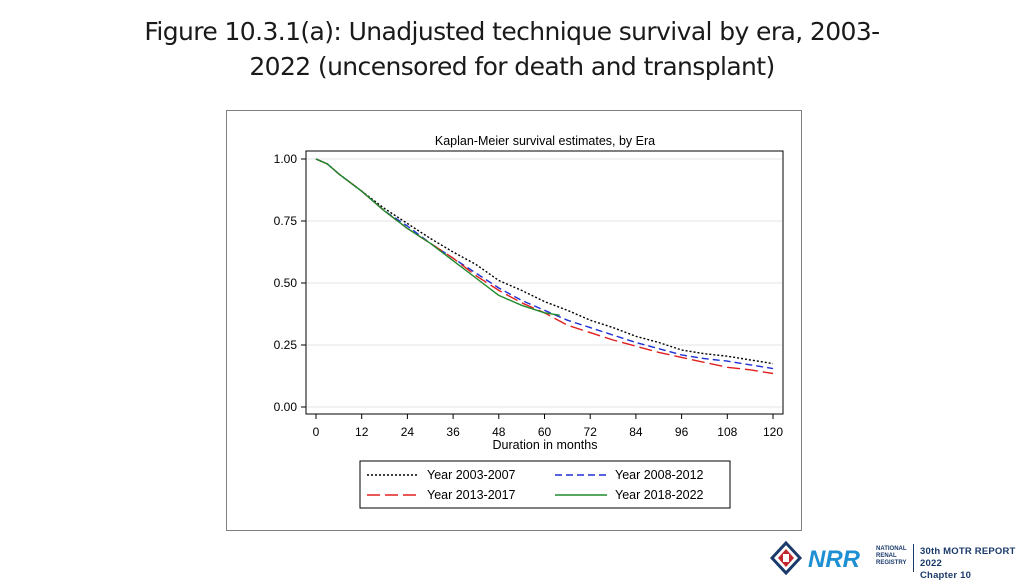 The image size is (1024, 582). Describe the element at coordinates (471, 495) in the screenshot. I see `legend-label: Year 2013-2017` at that location.